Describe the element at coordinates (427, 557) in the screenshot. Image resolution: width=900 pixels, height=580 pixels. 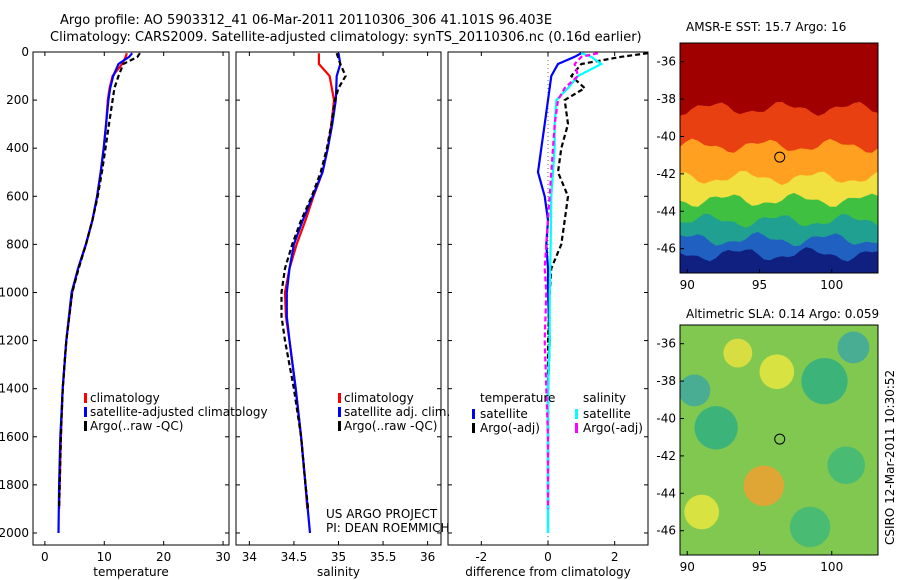
I see `salinity-xtick-label: 36` at that location.